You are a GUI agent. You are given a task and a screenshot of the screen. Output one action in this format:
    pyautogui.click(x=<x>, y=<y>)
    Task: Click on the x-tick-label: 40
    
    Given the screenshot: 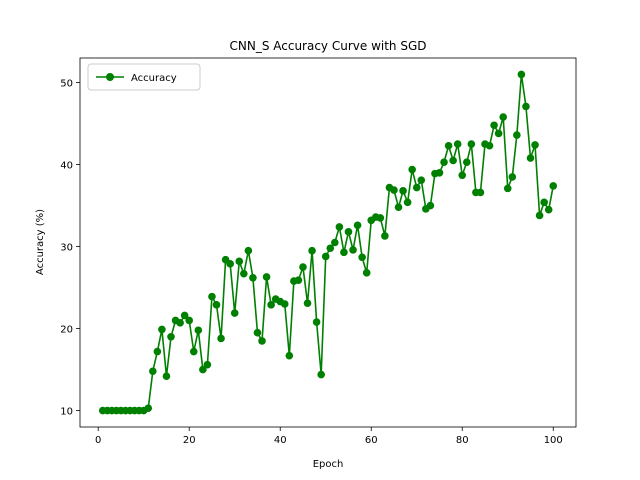 What is the action you would take?
    pyautogui.click(x=280, y=440)
    